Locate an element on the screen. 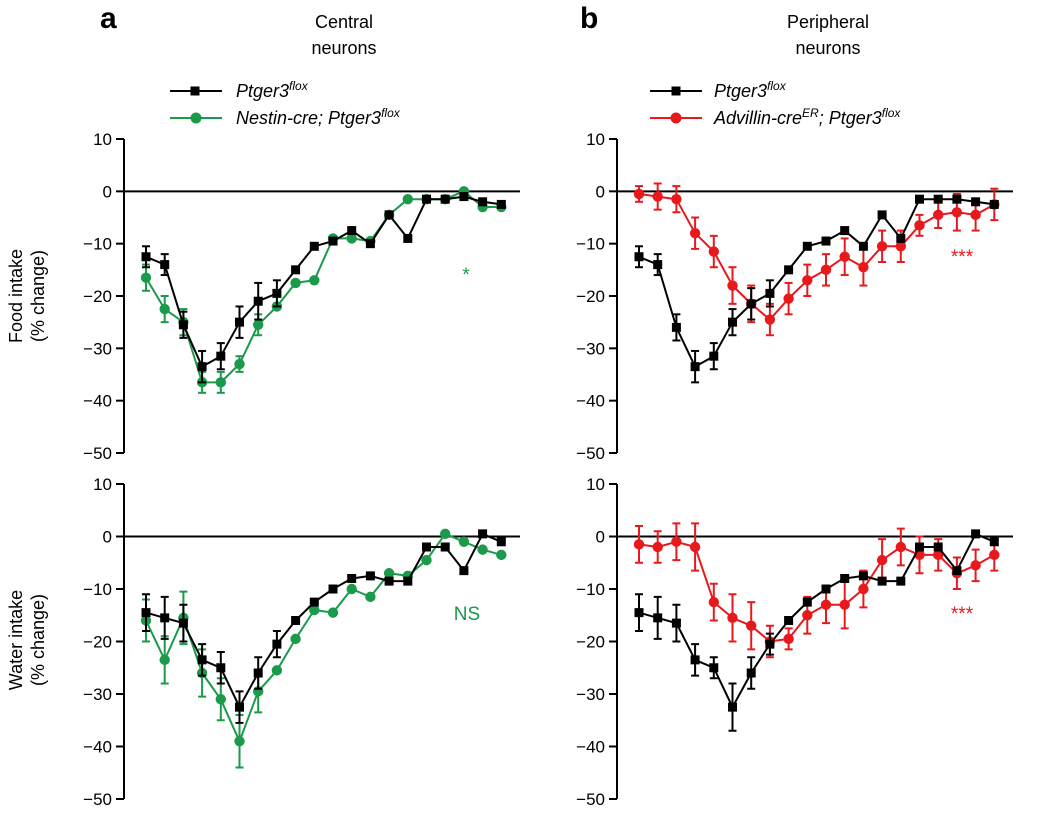  legend-b-advillin-label: Advillin-creER; Ptger3flox is located at coordinates (807, 117).